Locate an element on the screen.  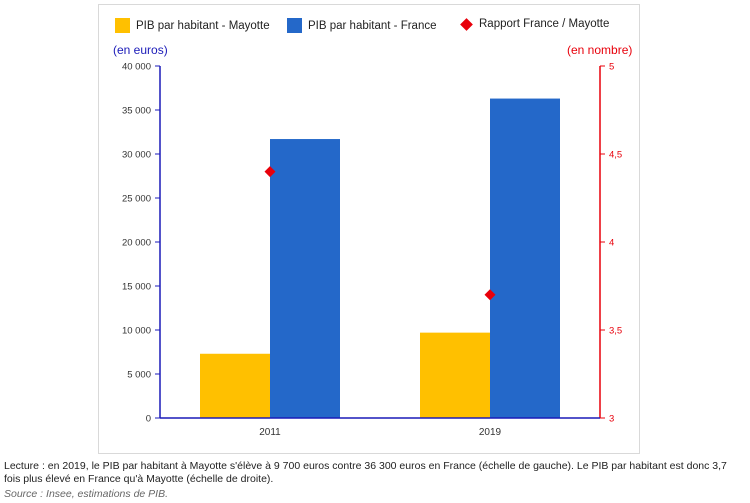
x-tick-label-2019: 2019 is located at coordinates (490, 432).